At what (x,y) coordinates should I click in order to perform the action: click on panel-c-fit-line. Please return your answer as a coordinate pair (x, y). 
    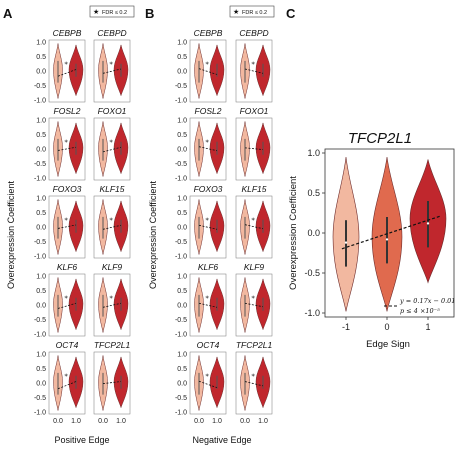
    Looking at the image, I should click on (391, 232).